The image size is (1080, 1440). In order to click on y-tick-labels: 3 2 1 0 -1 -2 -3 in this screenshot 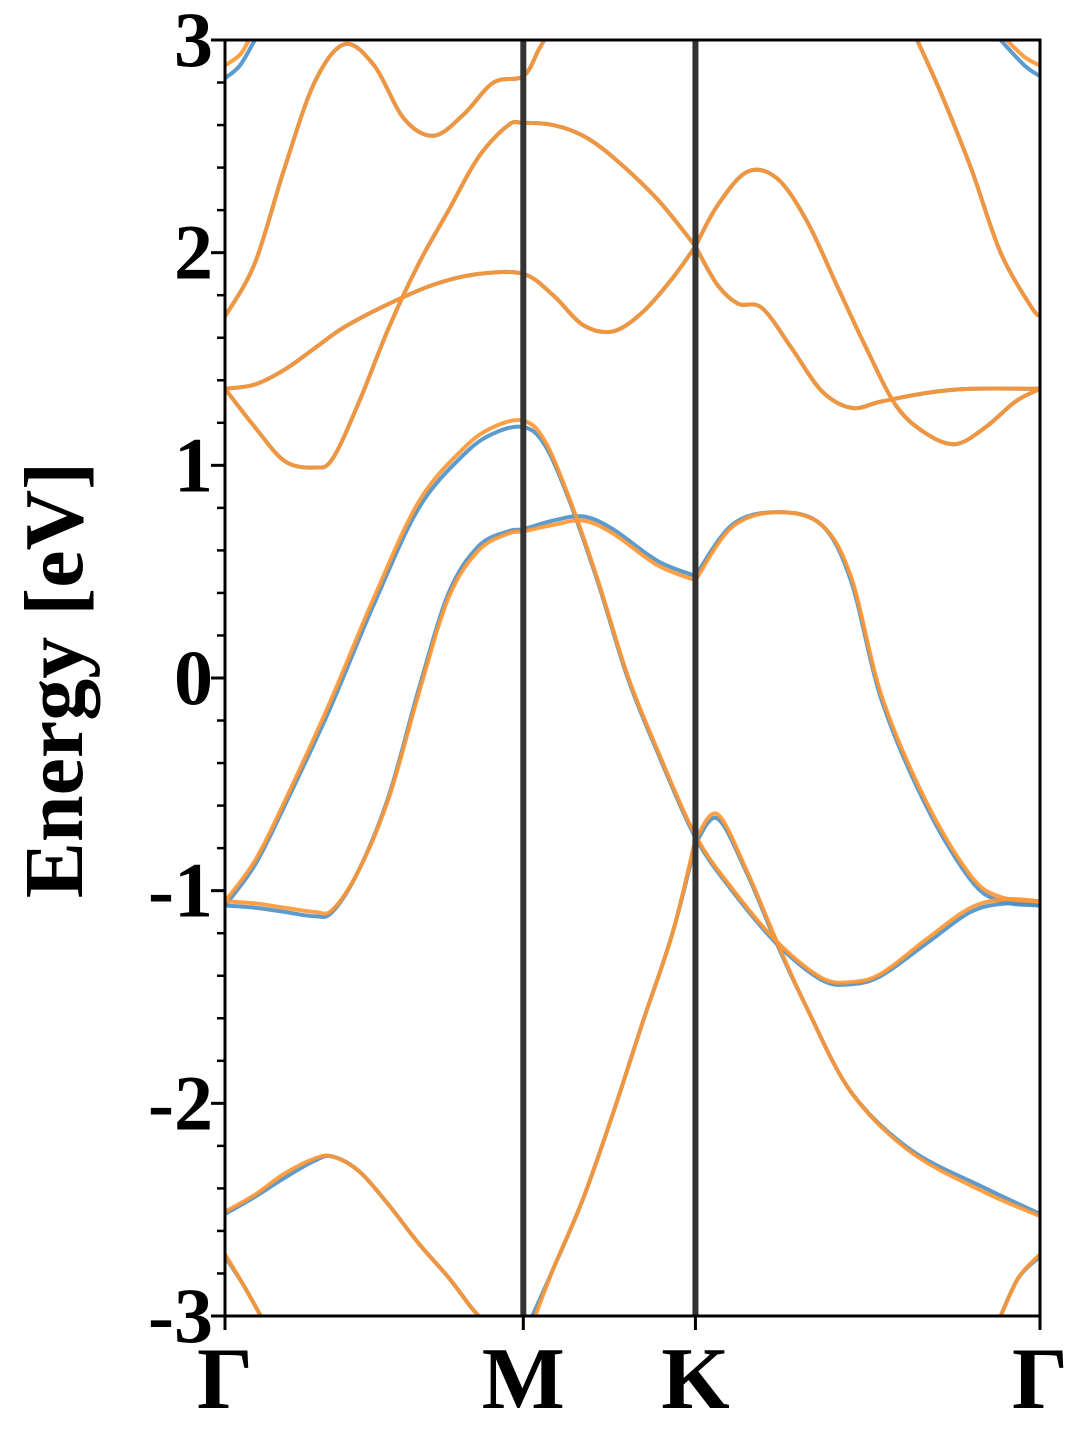, I will do `click(180, 679)`.